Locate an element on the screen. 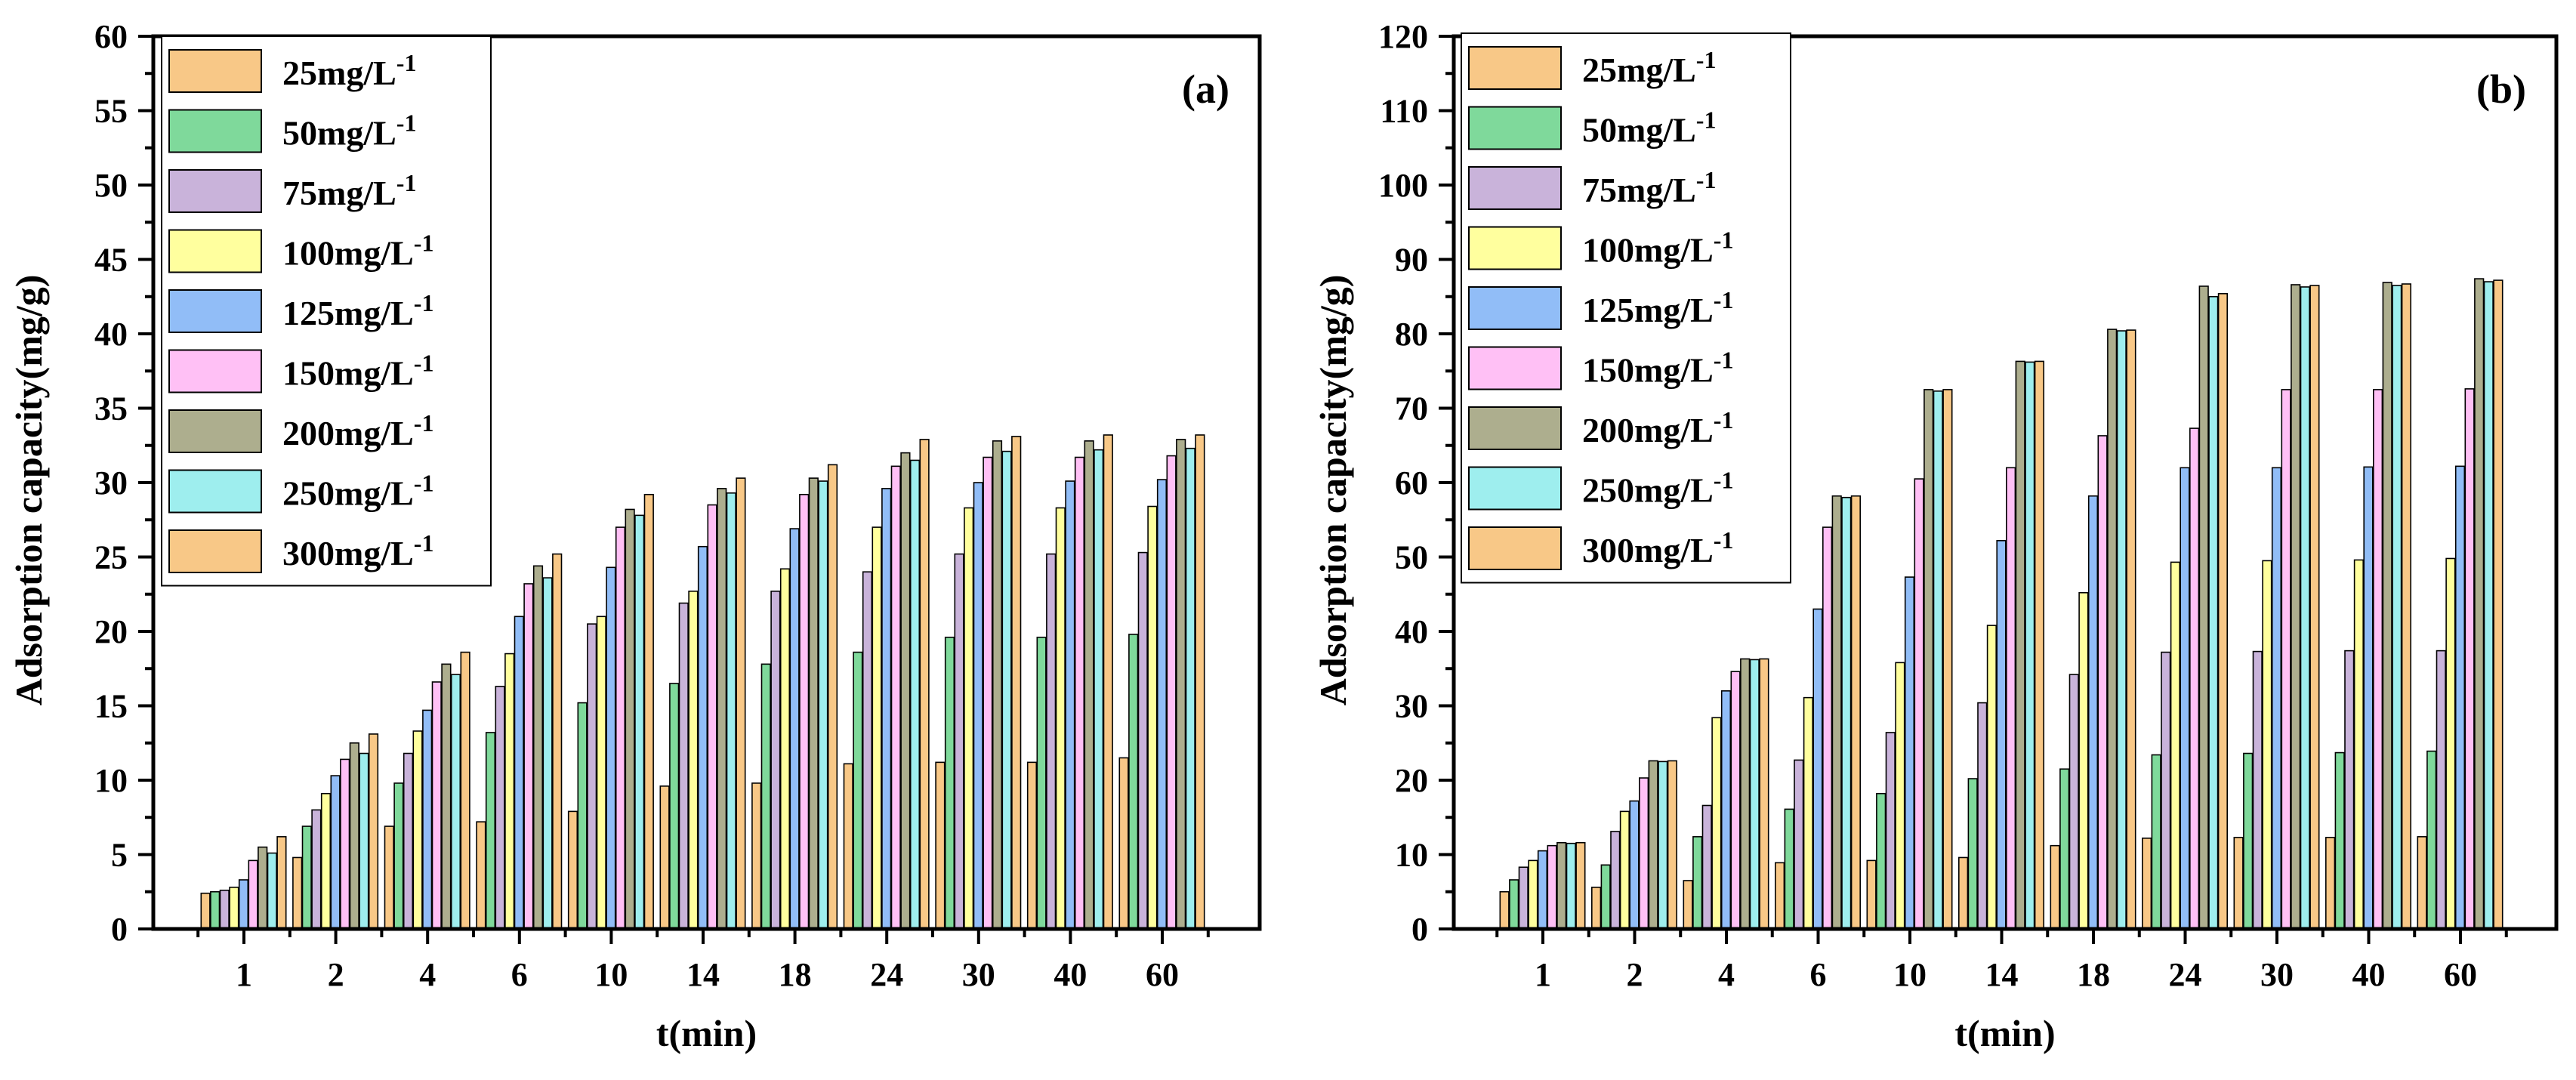 The image size is (2576, 1080). y-tick-label: 20 is located at coordinates (111, 631).